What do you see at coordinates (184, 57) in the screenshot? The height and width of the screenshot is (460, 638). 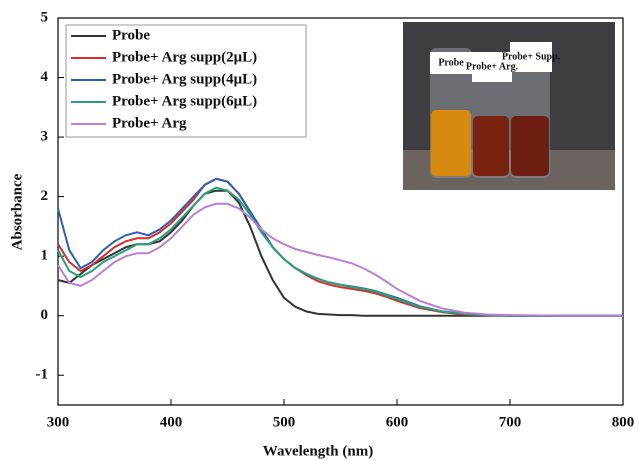 I see `legend-label: Probe+ Arg supp(2μL)` at bounding box center [184, 57].